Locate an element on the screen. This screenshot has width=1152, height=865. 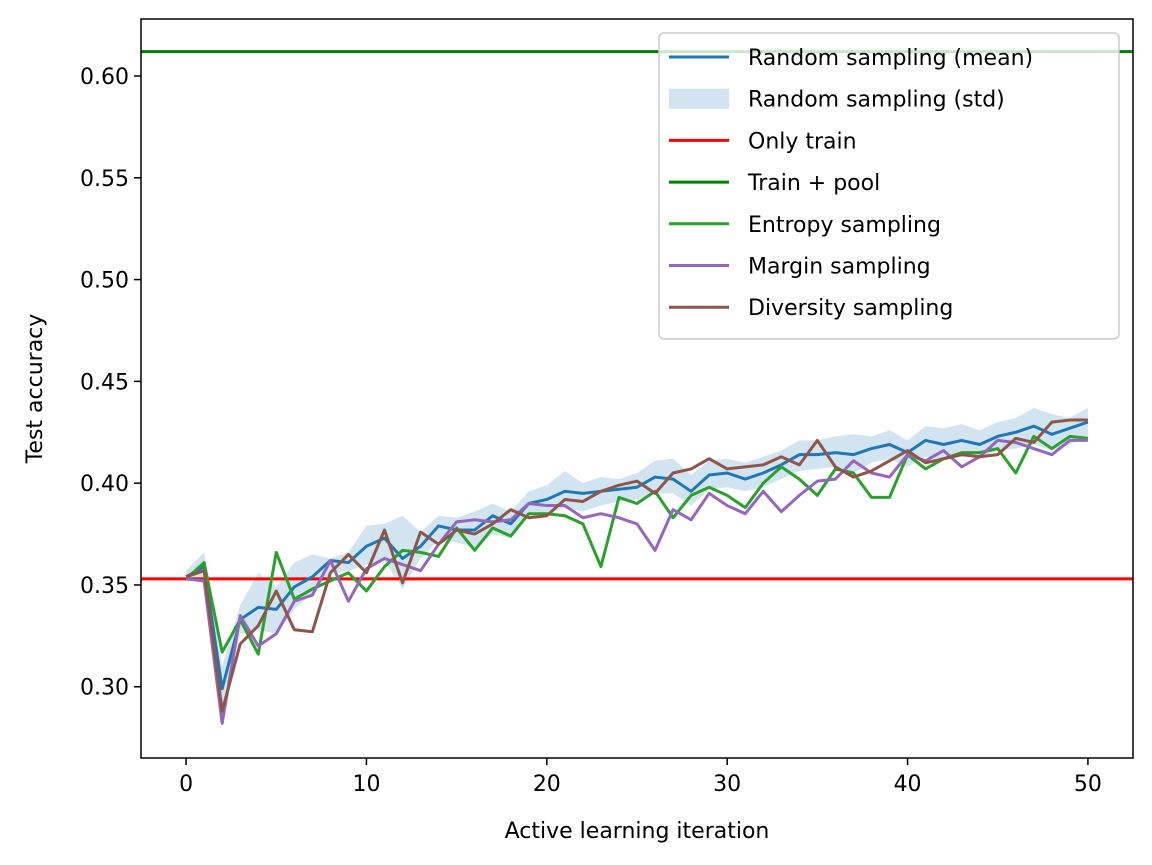
x-tick-label: 40 is located at coordinates (908, 784).